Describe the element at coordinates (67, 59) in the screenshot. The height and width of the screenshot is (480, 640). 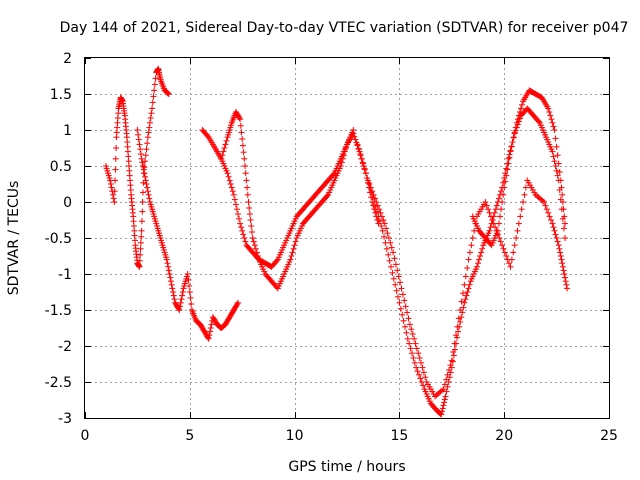
I see `y-tick-label: 2` at that location.